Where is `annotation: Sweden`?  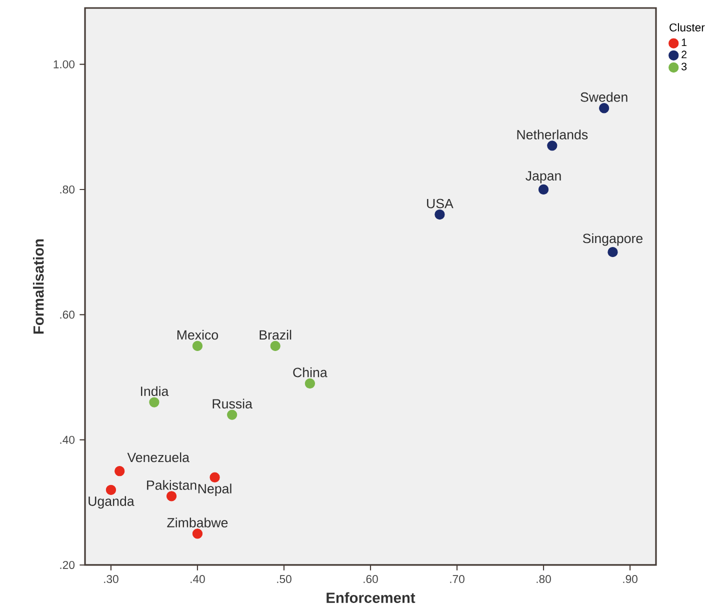 annotation: Sweden is located at coordinates (604, 97).